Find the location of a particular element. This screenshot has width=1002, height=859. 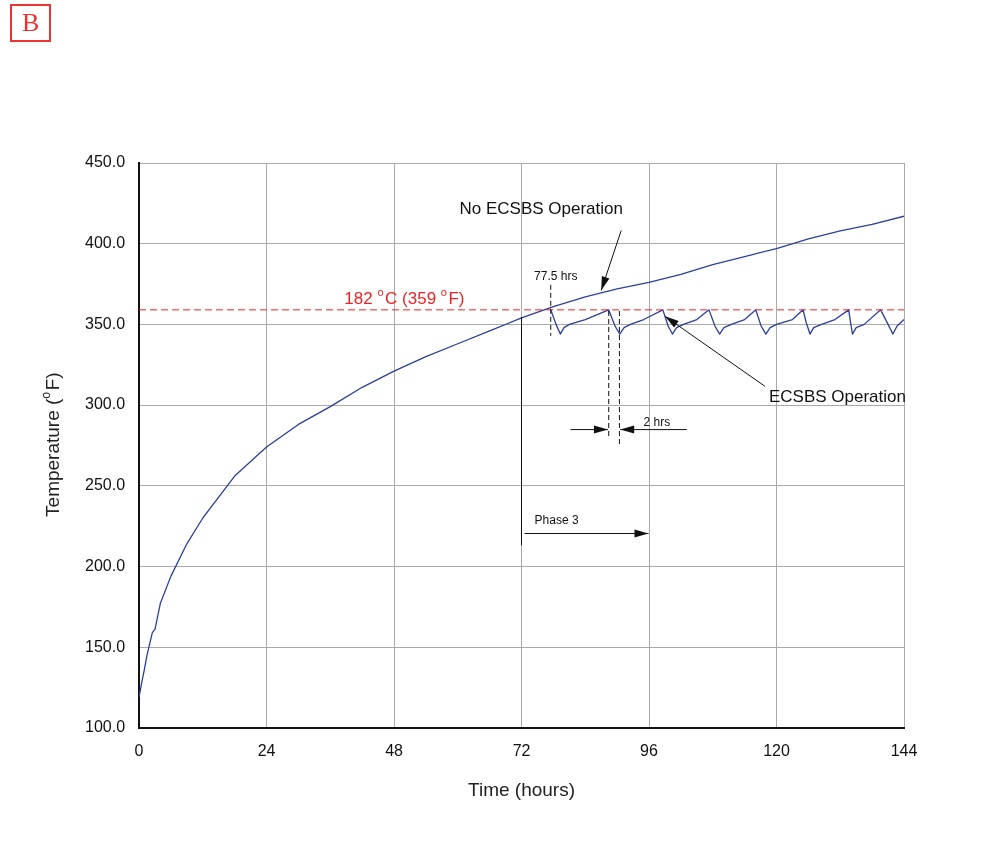

y-tick-label: 150.0 is located at coordinates (105, 646).